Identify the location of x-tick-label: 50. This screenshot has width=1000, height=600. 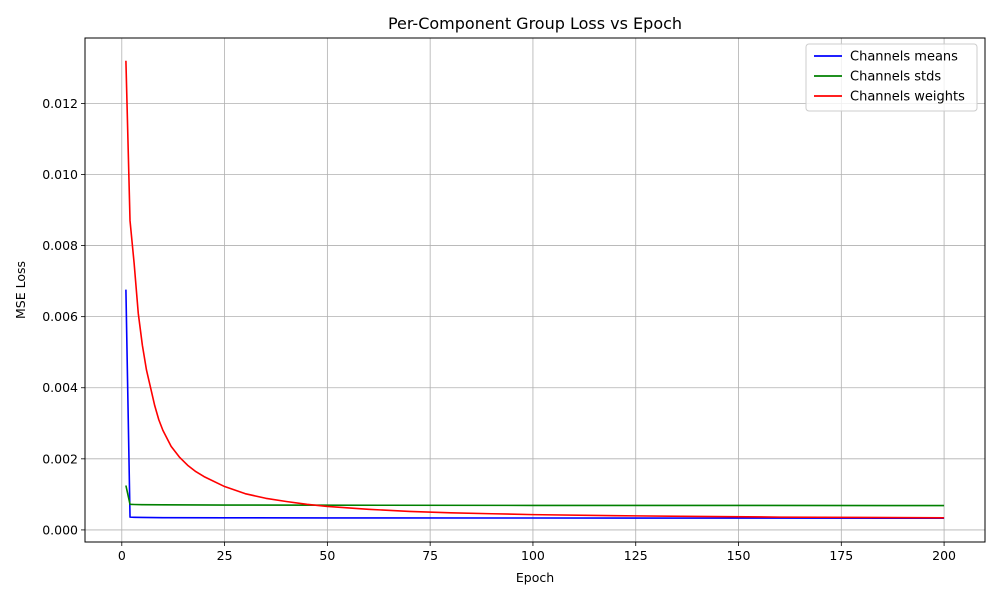
(327, 555).